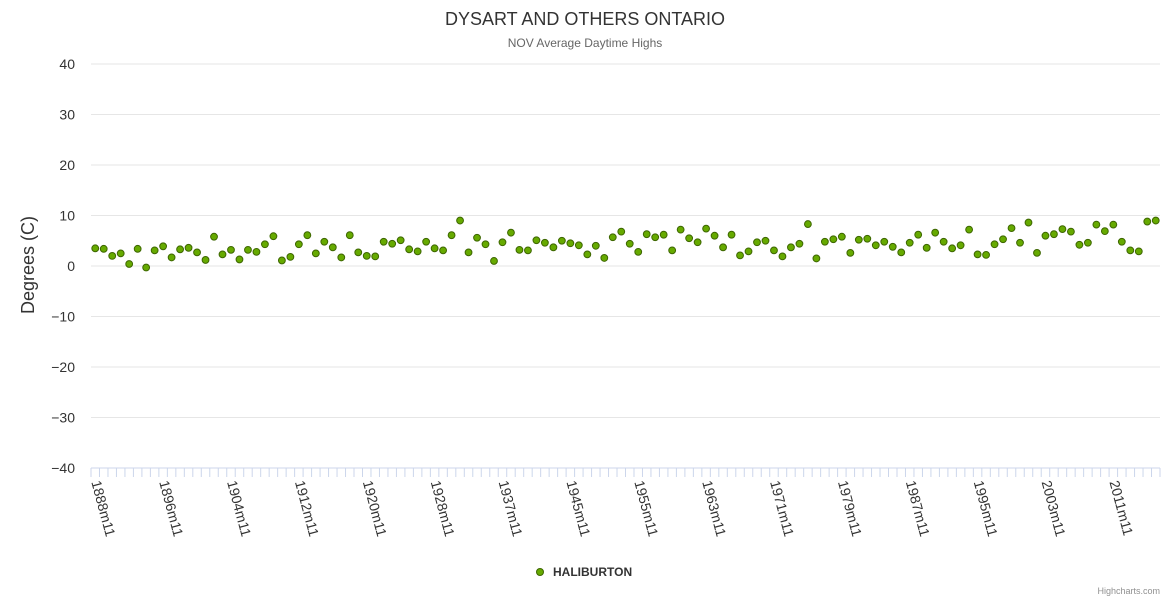  I want to click on series-haliburton-points, so click(625, 244).